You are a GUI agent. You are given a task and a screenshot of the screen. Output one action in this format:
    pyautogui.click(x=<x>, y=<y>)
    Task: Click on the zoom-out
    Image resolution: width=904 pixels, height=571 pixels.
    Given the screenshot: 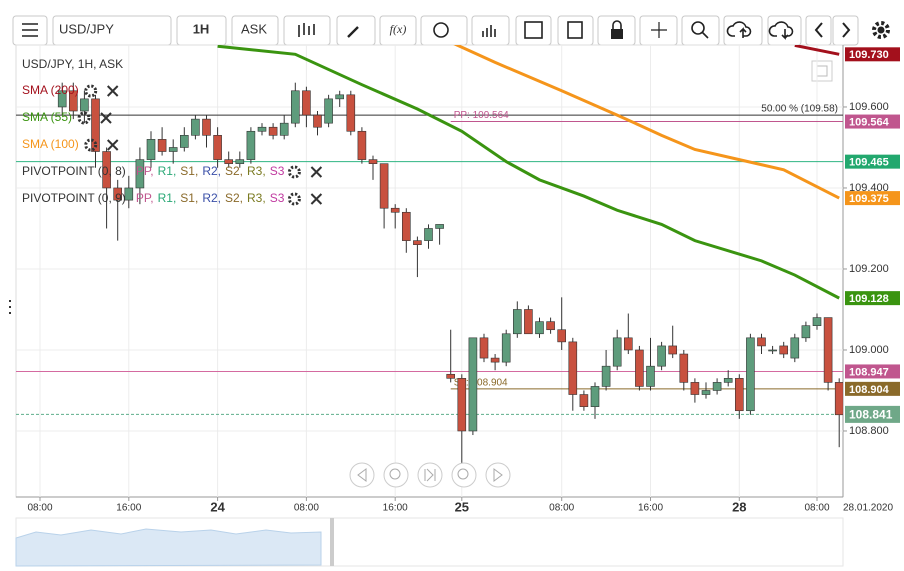 What is the action you would take?
    pyautogui.click(x=396, y=475)
    